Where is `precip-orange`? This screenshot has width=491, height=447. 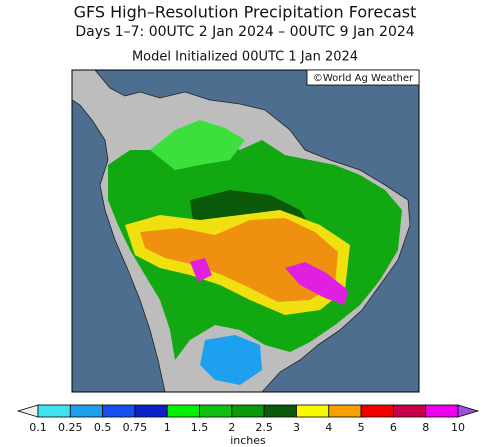
precip-orange is located at coordinates (239, 260).